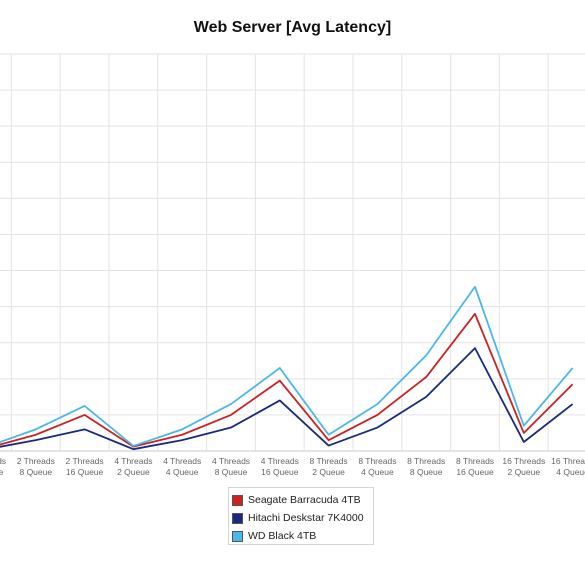  I want to click on x-tick-label: 8 Threads 2 Queue, so click(329, 466).